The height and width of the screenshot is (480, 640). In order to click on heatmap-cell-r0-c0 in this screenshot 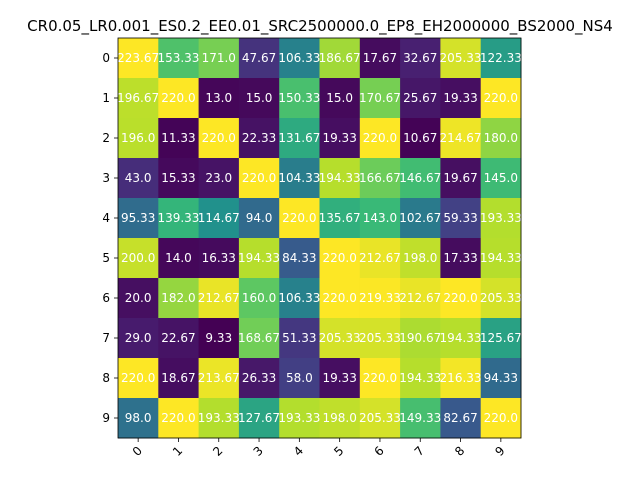, I will do `click(138, 58)`.